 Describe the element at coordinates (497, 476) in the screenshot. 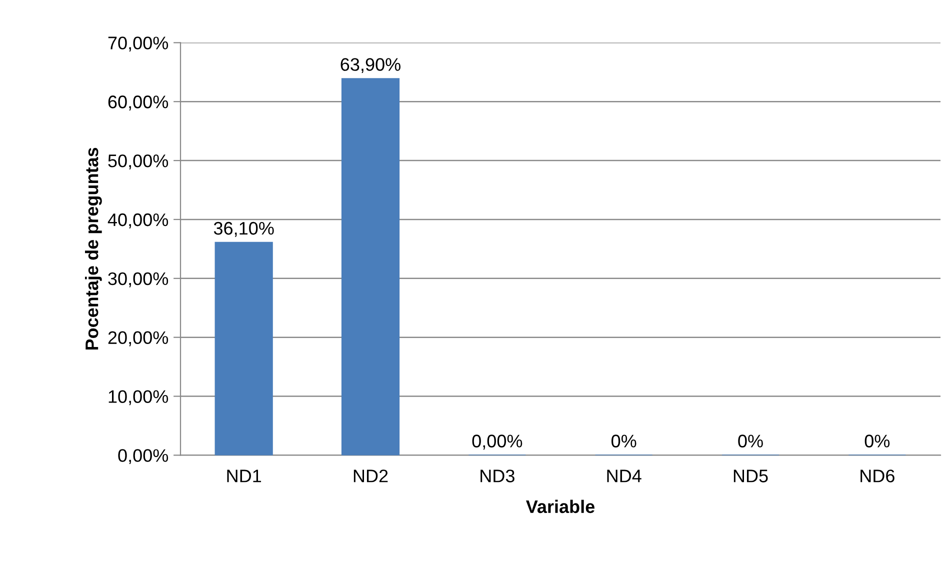

I see `x-tick-label: ND3` at that location.